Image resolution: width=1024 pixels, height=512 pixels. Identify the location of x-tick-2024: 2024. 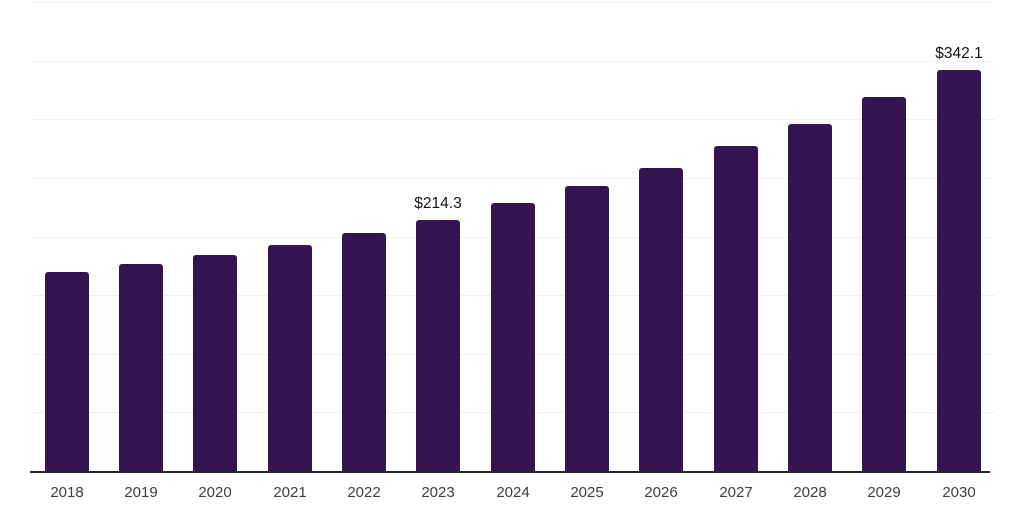
(513, 492).